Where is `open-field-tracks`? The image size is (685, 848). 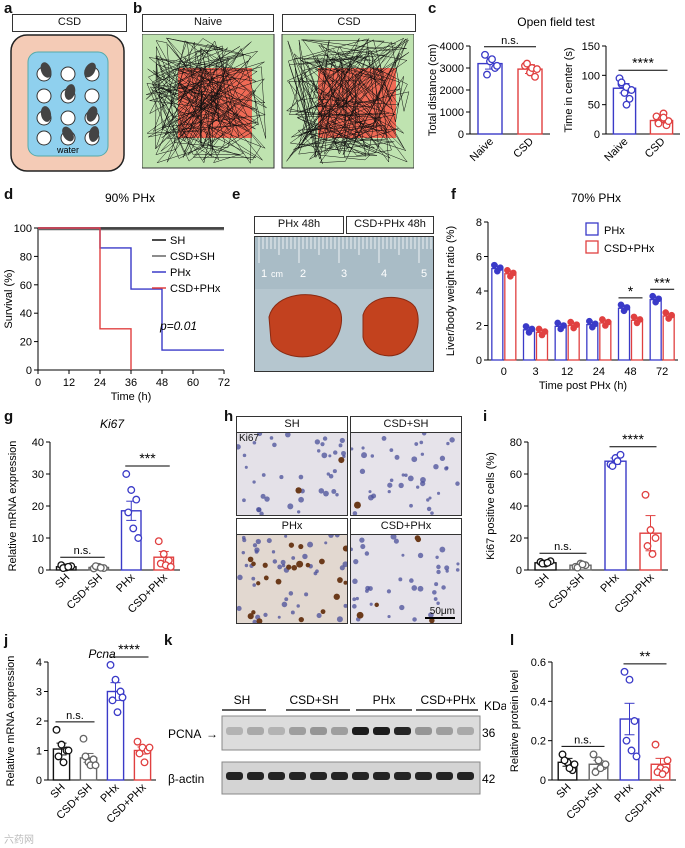 open-field-tracks is located at coordinates (278, 101).